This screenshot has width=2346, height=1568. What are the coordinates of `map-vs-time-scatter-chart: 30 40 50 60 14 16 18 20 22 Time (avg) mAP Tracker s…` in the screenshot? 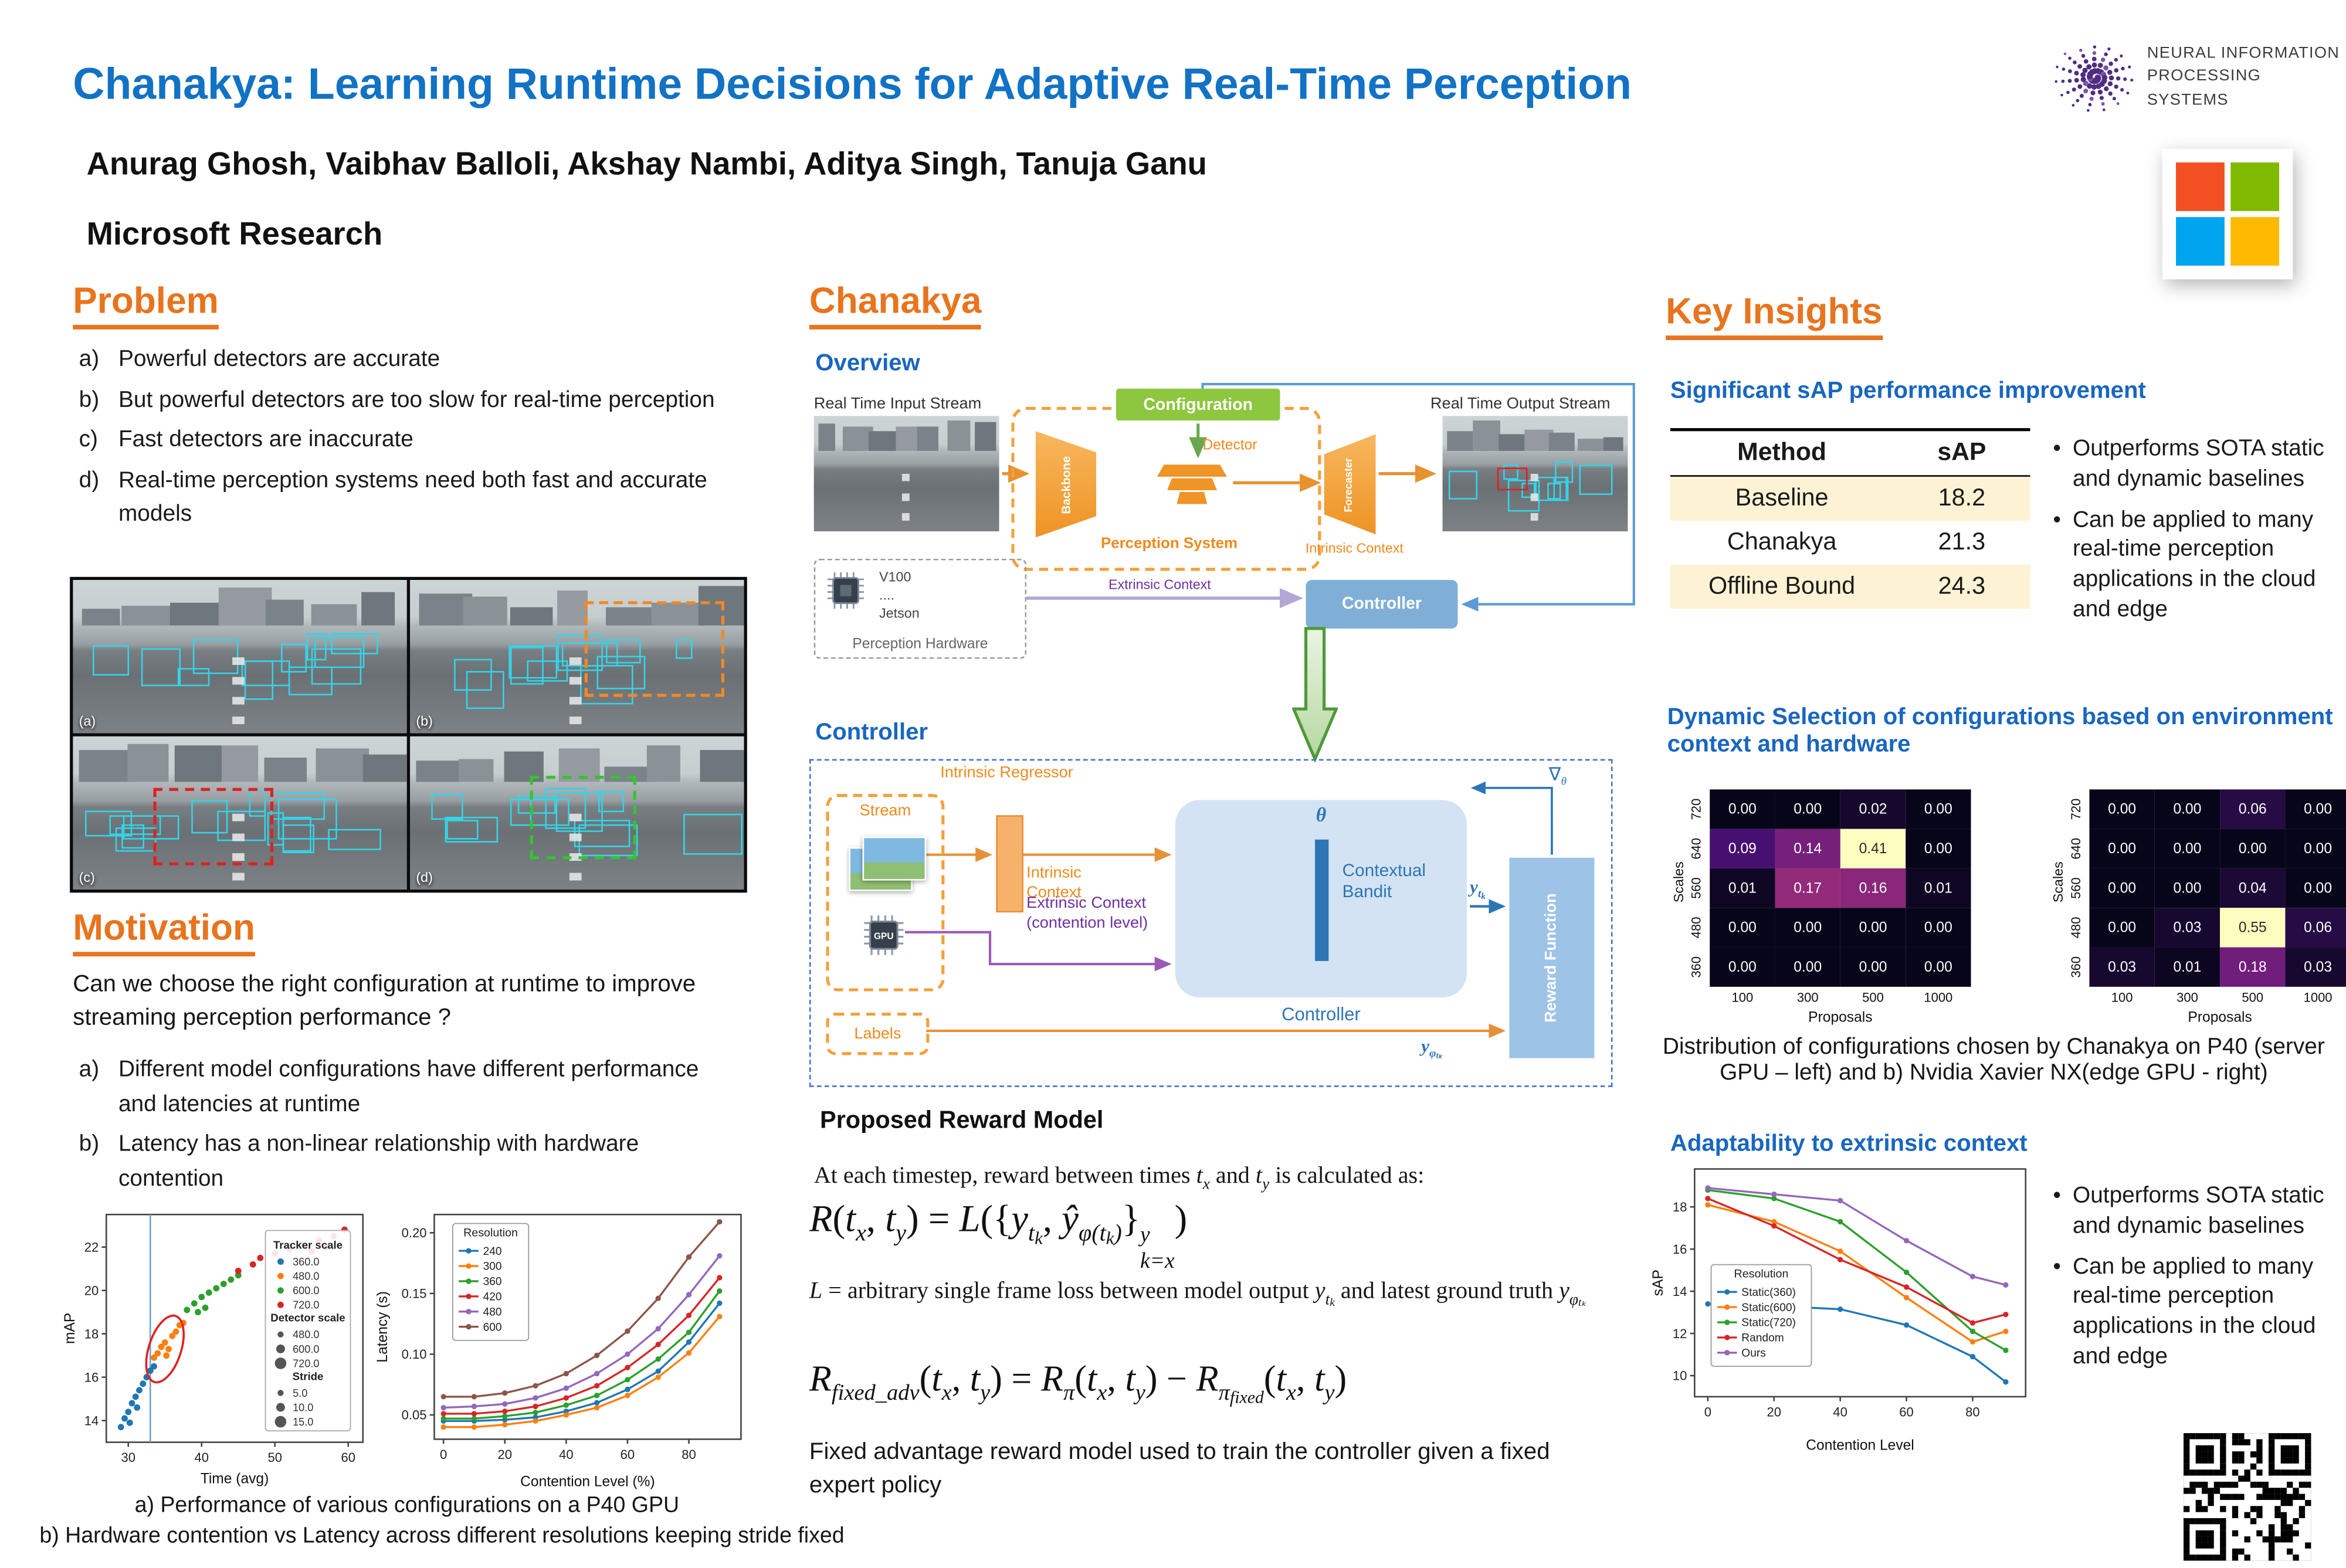 It's located at (216, 1348).